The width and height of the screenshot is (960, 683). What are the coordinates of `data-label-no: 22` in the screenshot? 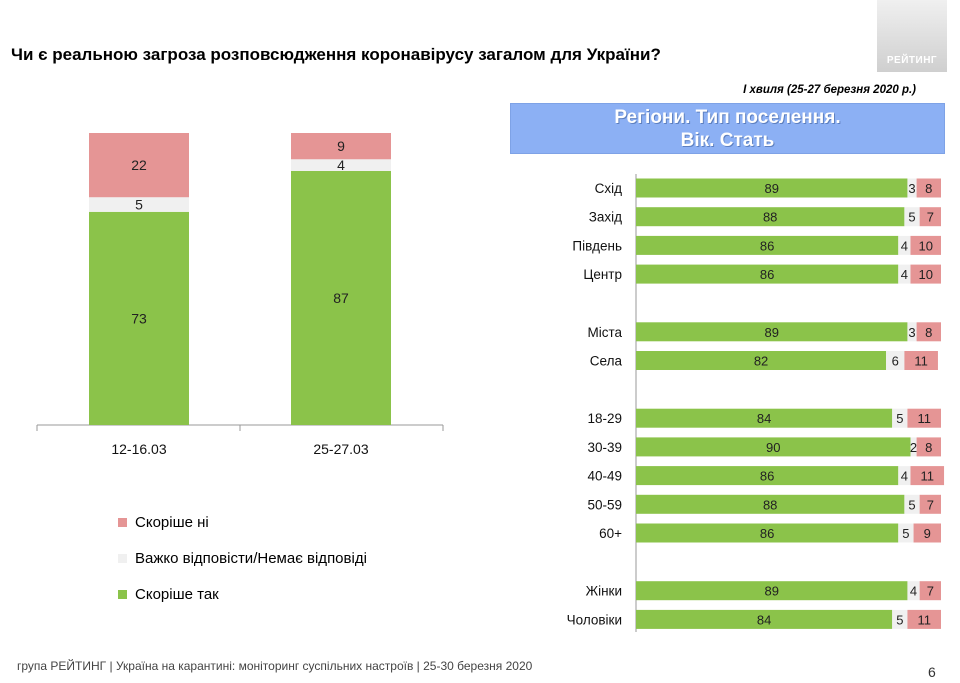 It's located at (139, 165).